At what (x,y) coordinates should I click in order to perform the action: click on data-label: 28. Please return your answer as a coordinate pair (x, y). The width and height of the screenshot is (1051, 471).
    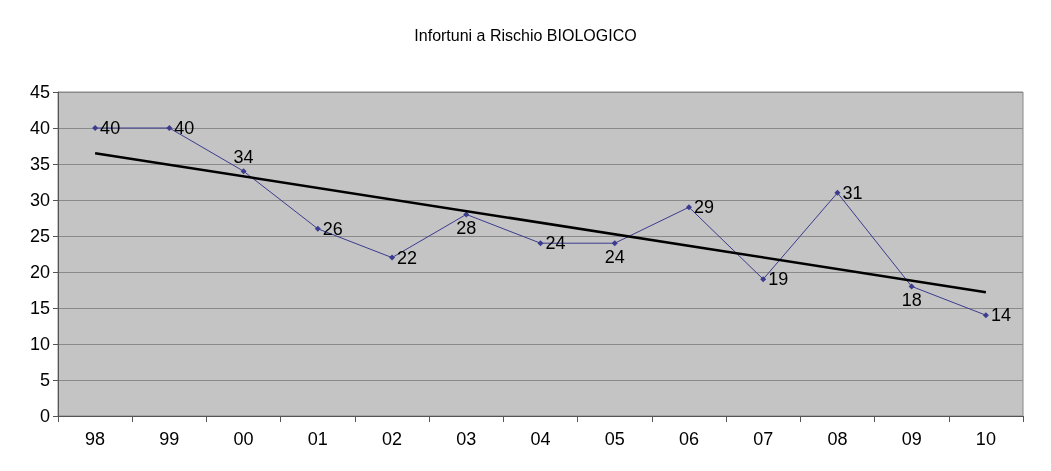
    Looking at the image, I should click on (466, 228).